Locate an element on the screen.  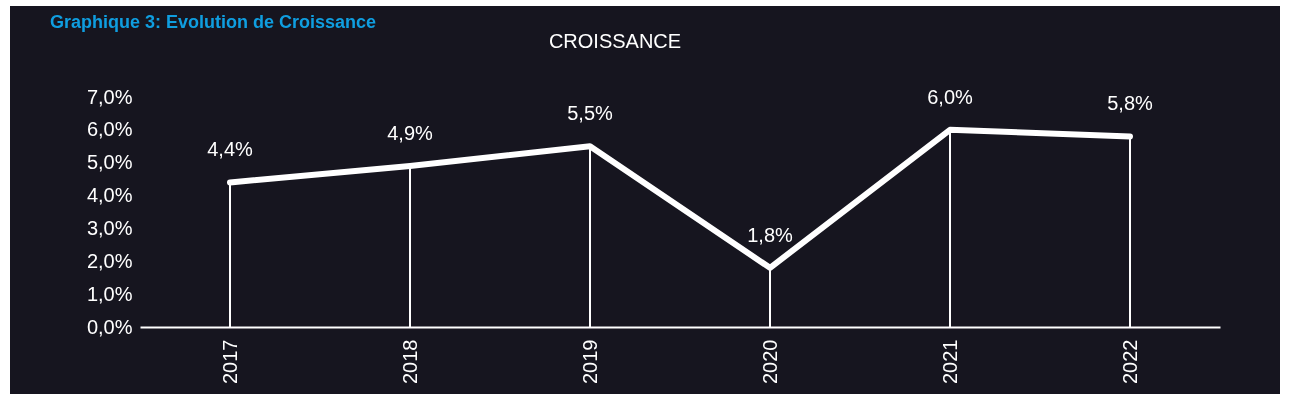
y-tick-label: 2,0% is located at coordinates (109, 260).